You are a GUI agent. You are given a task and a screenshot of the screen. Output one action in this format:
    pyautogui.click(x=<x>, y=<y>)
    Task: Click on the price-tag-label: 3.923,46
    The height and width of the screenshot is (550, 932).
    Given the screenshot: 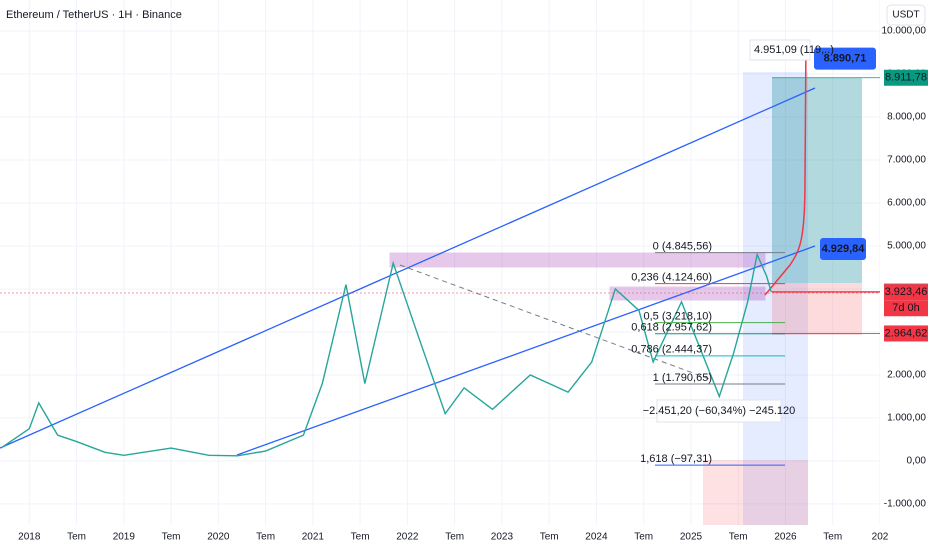 What is the action you would take?
    pyautogui.click(x=906, y=292)
    